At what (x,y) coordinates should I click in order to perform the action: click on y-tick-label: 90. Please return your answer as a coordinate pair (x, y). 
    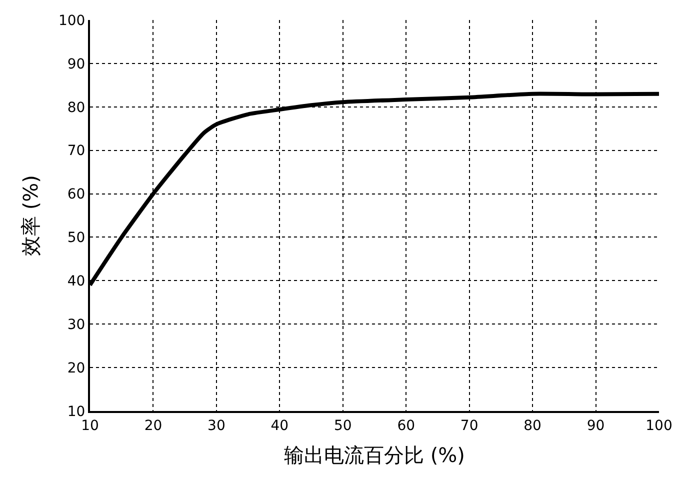
    Looking at the image, I should click on (76, 64).